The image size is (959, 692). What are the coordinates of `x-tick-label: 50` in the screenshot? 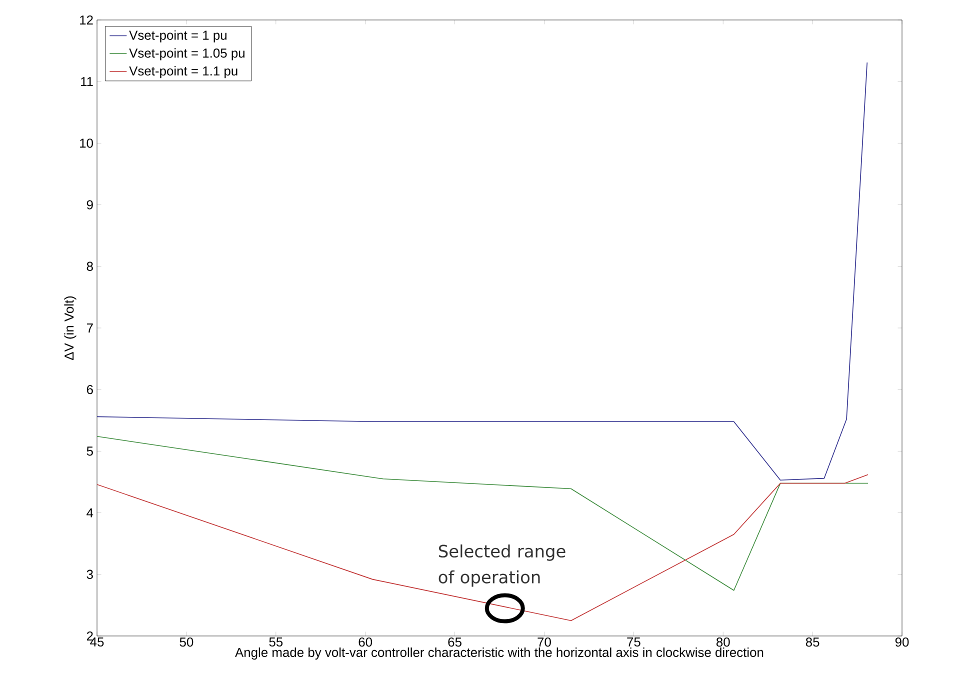 It's located at (187, 642).